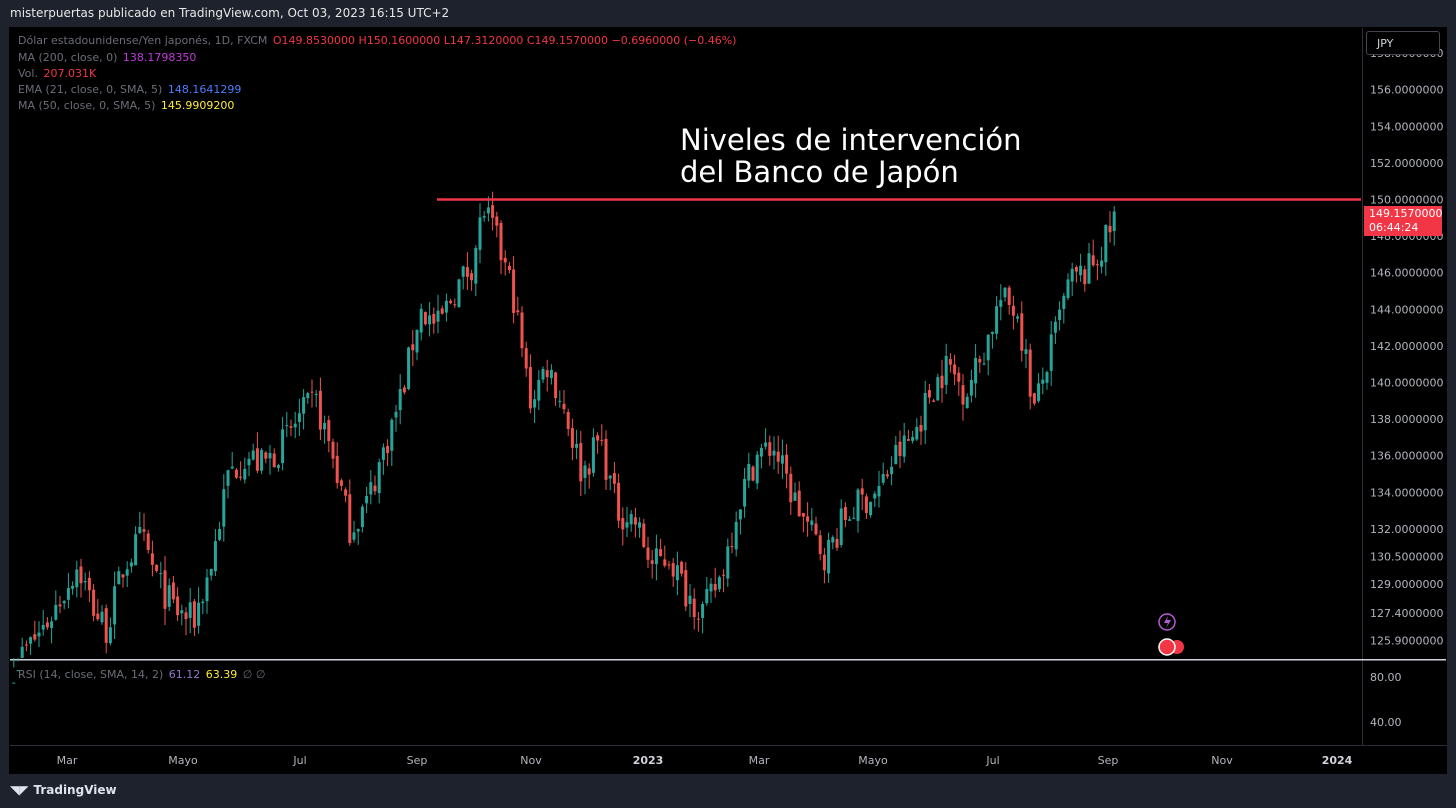 The image size is (1456, 808). I want to click on tradingview-brand: TradingView, so click(75, 790).